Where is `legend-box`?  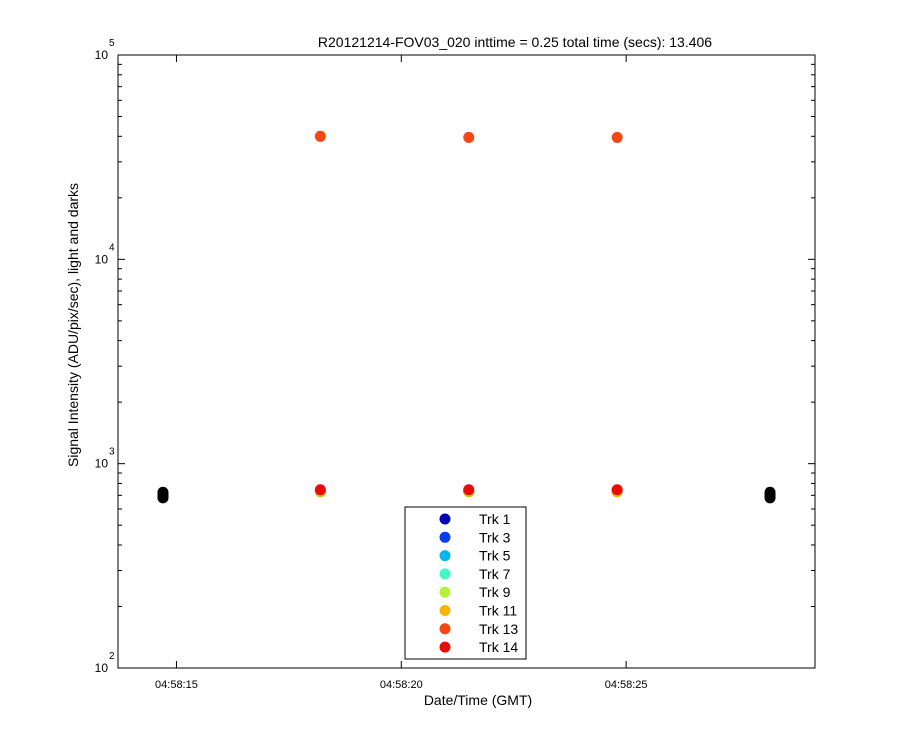 legend-box is located at coordinates (465, 583).